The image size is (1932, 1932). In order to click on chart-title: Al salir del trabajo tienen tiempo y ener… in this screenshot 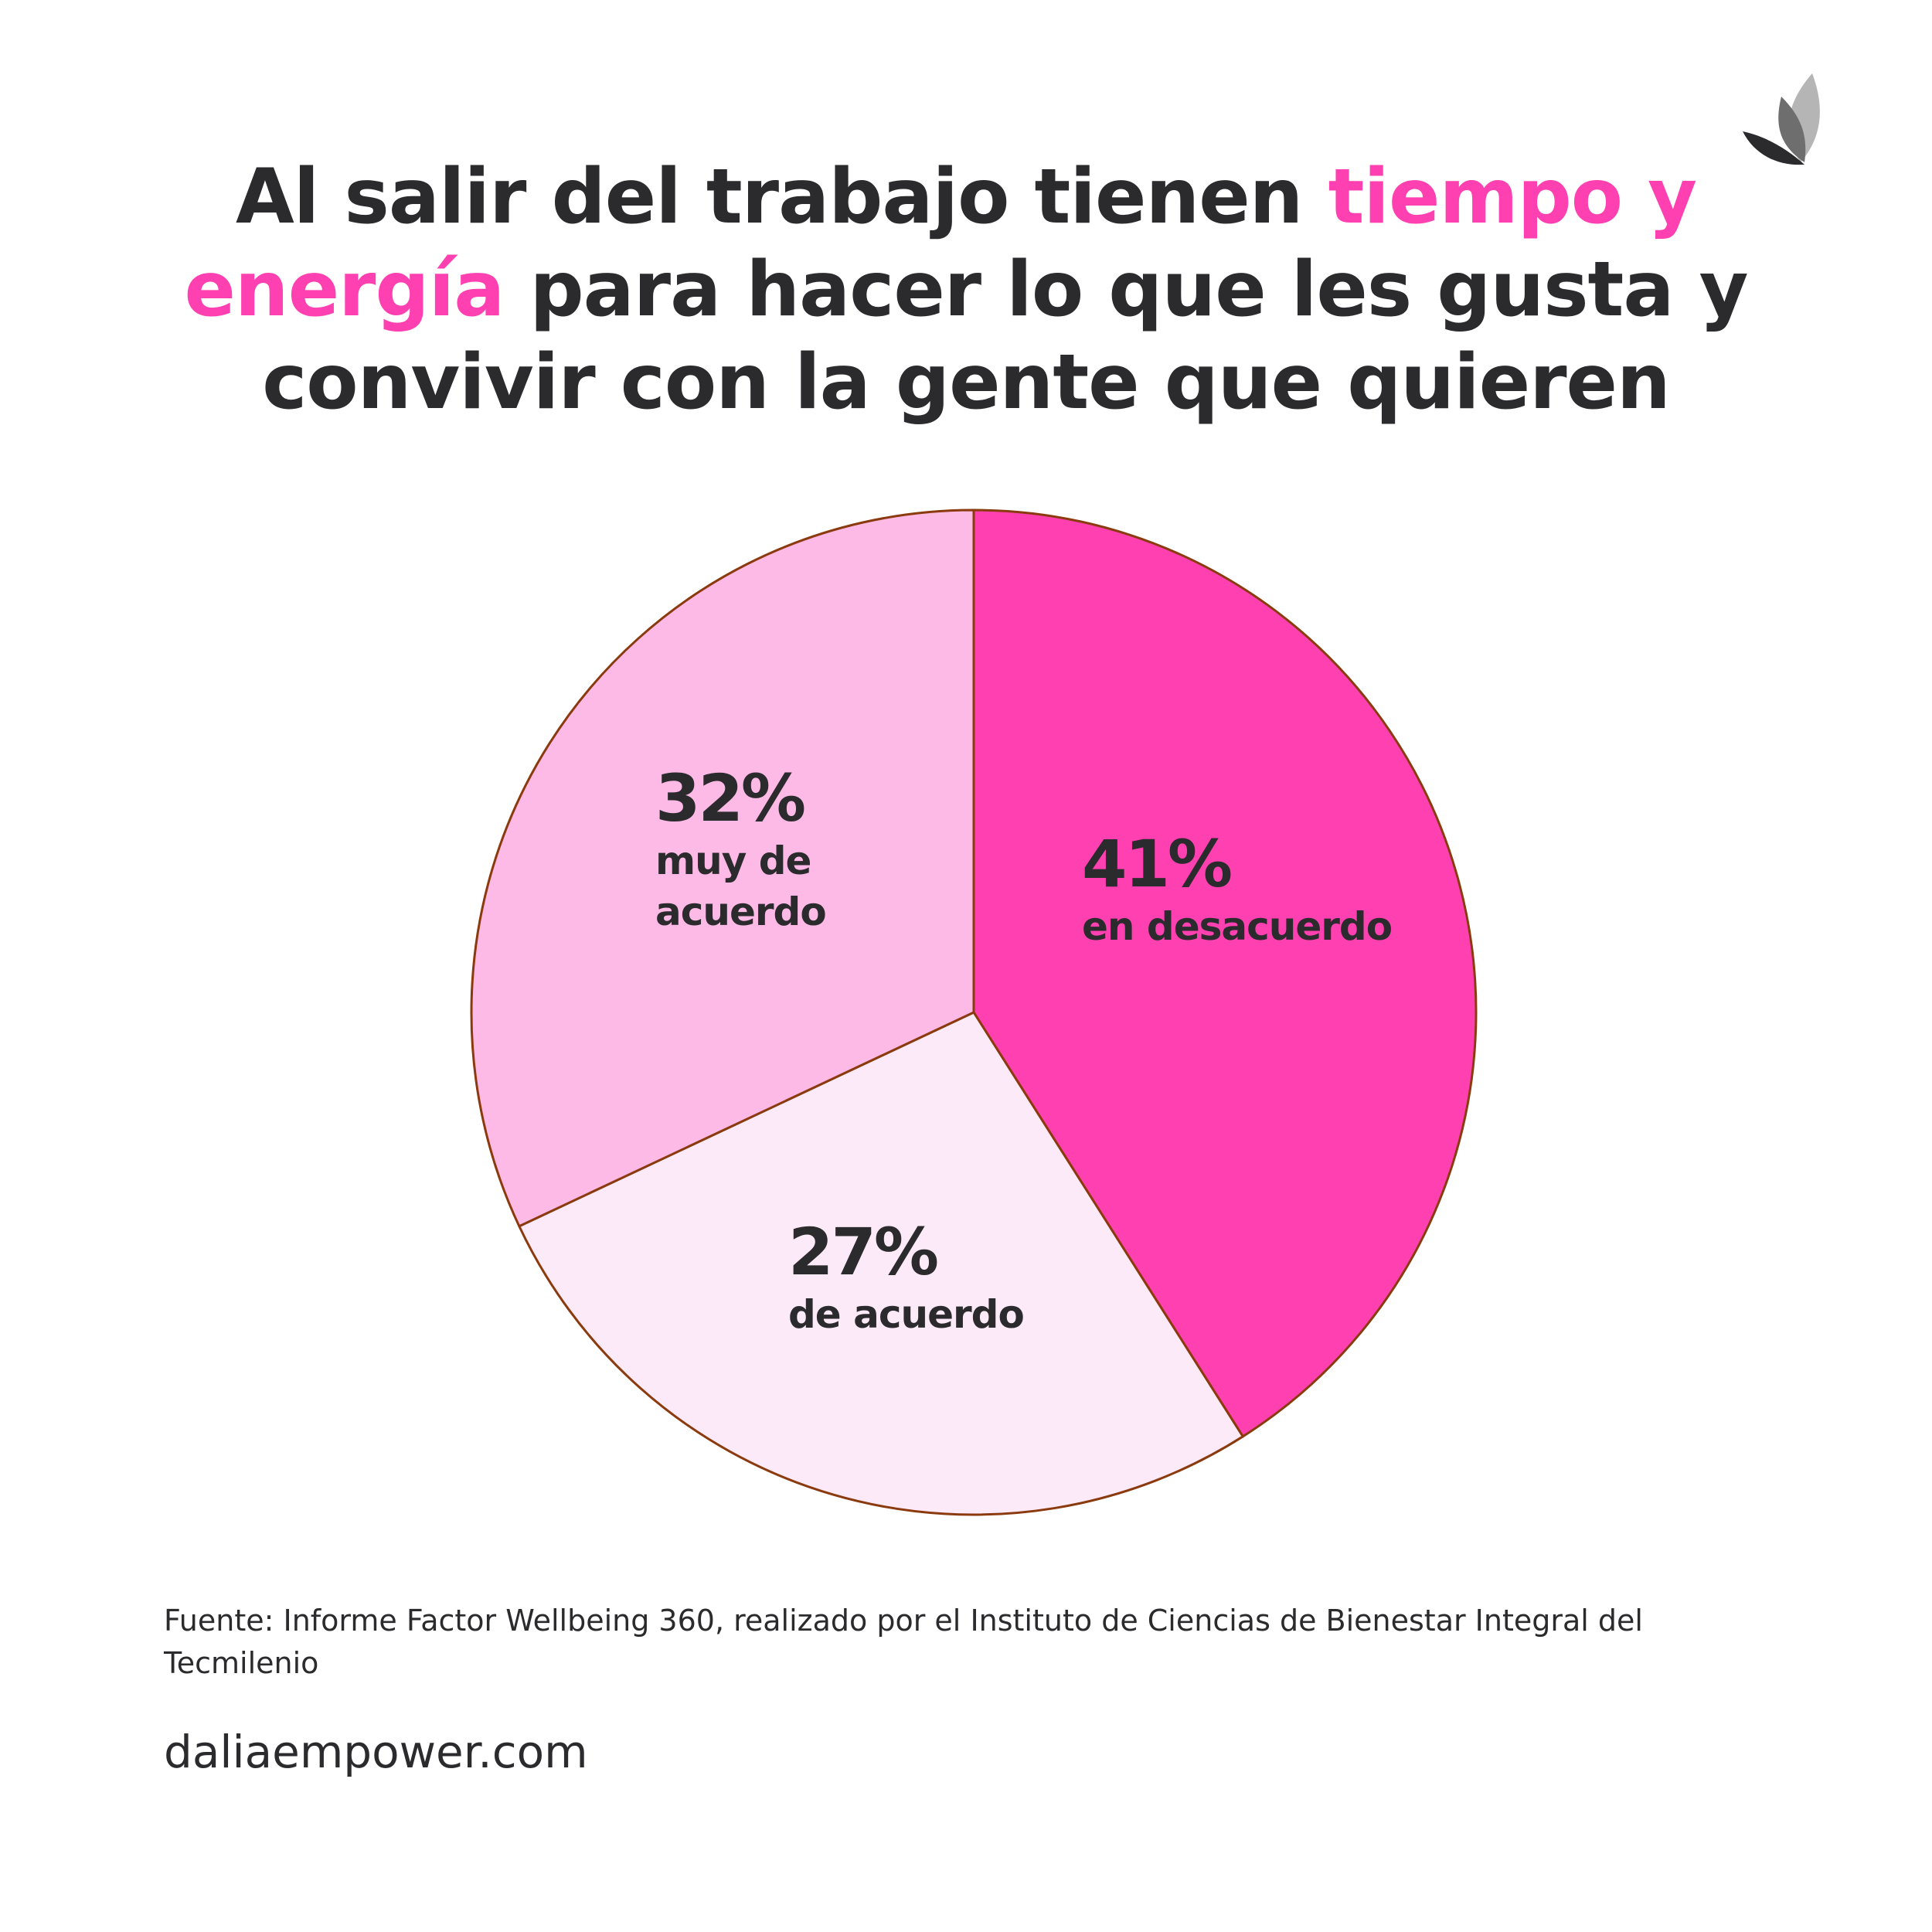, I will do `click(966, 290)`.